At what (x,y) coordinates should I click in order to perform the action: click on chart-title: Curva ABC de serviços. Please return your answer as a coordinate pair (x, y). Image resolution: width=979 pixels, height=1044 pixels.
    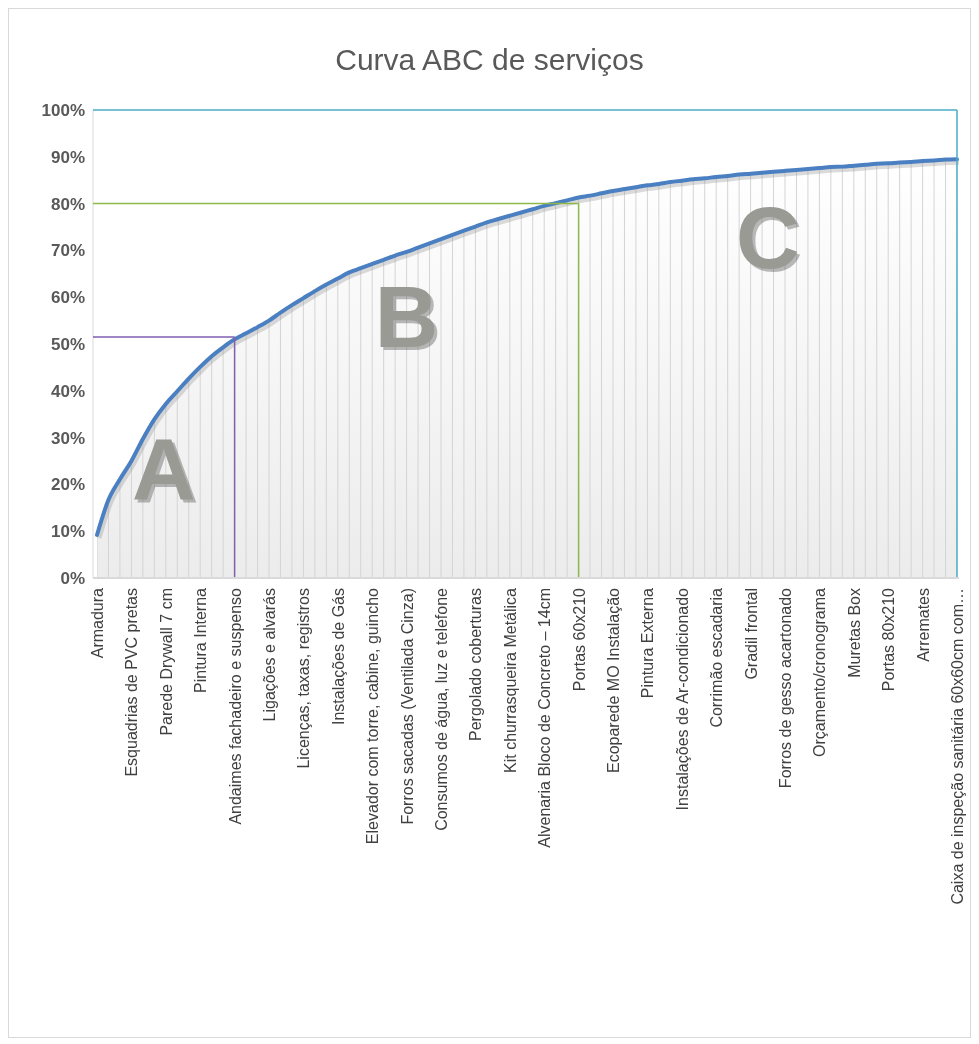
    Looking at the image, I should click on (489, 59).